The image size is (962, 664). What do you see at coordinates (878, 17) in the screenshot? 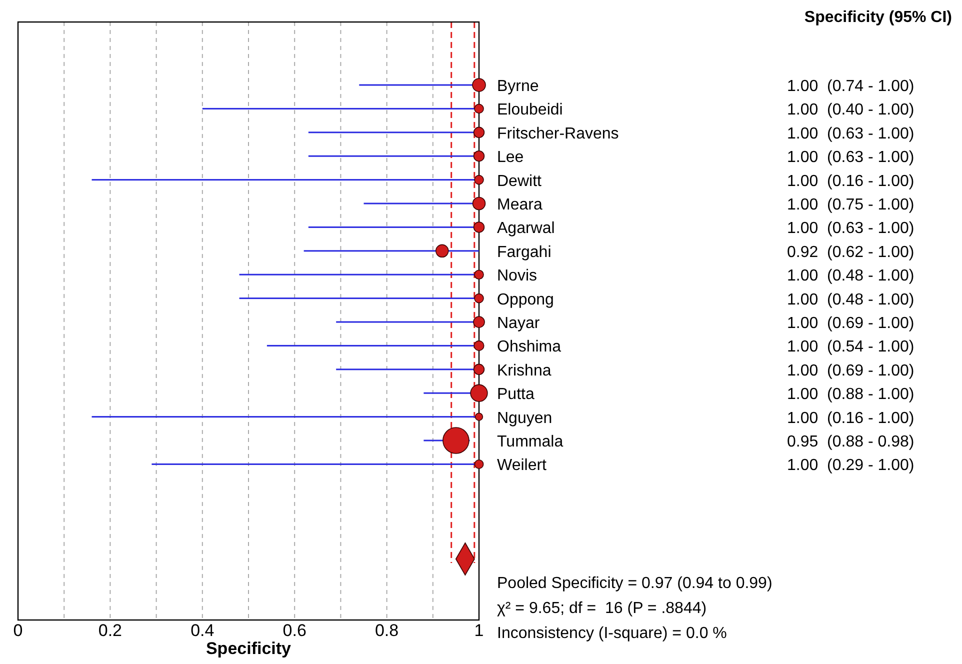
I see `text: Specificity (95% CI)` at bounding box center [878, 17].